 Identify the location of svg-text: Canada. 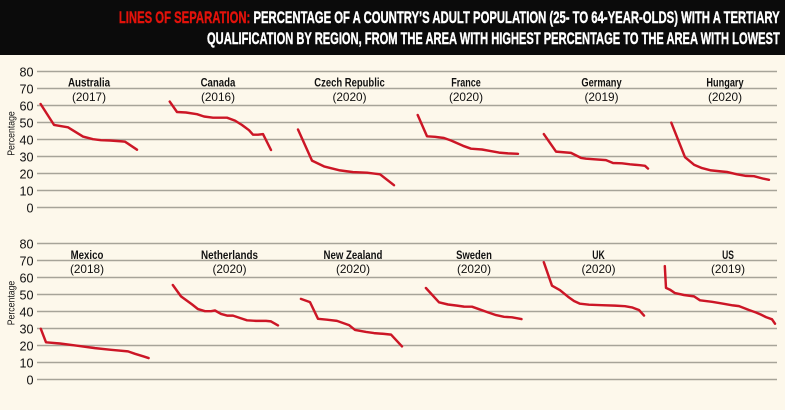
(218, 84).